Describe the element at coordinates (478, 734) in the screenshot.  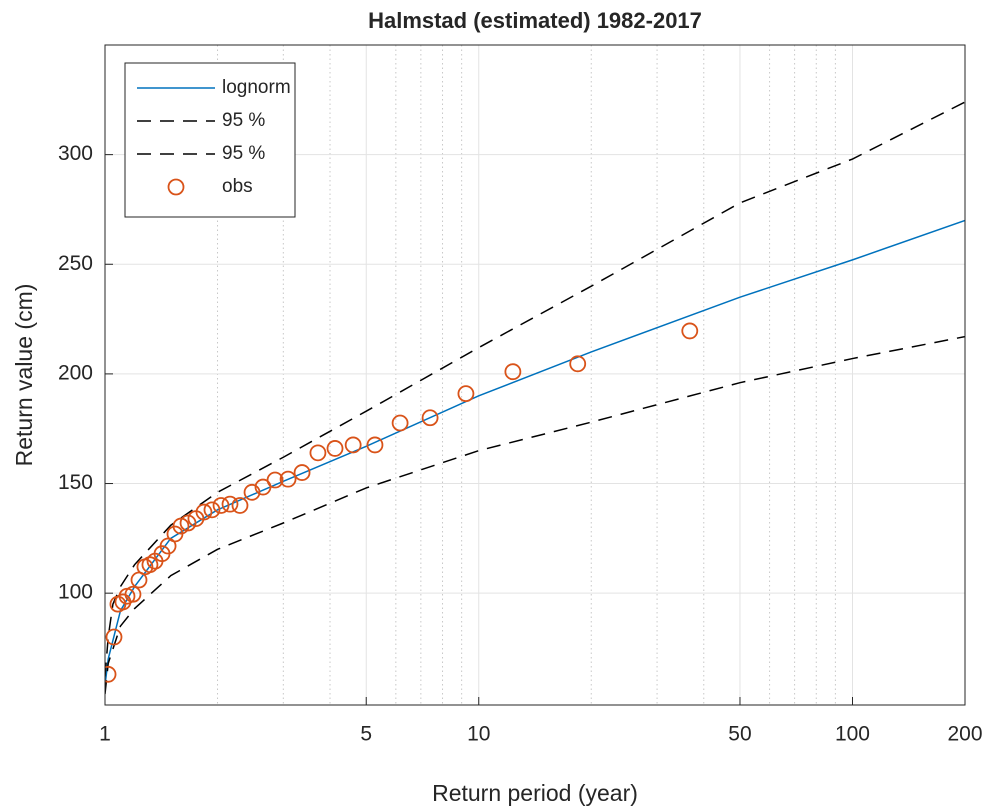
I see `x-tick-label: 10` at that location.